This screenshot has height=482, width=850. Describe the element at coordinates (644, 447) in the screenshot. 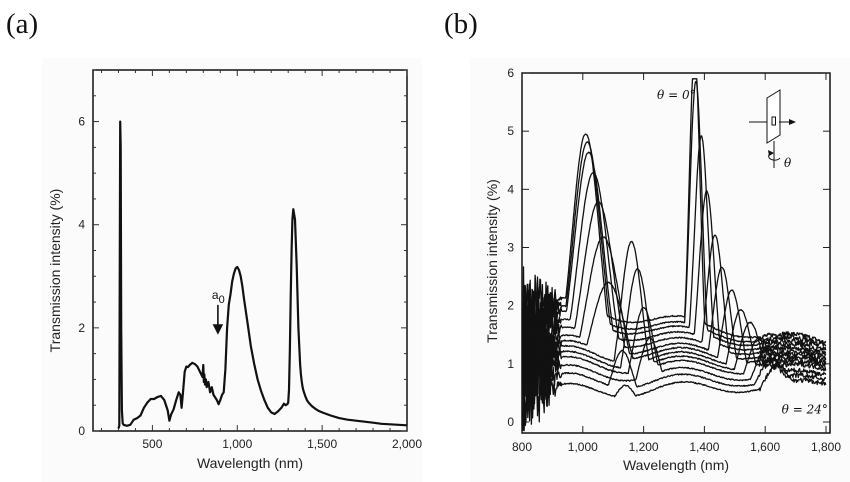

I see `x-tick-label: 1,200` at that location.